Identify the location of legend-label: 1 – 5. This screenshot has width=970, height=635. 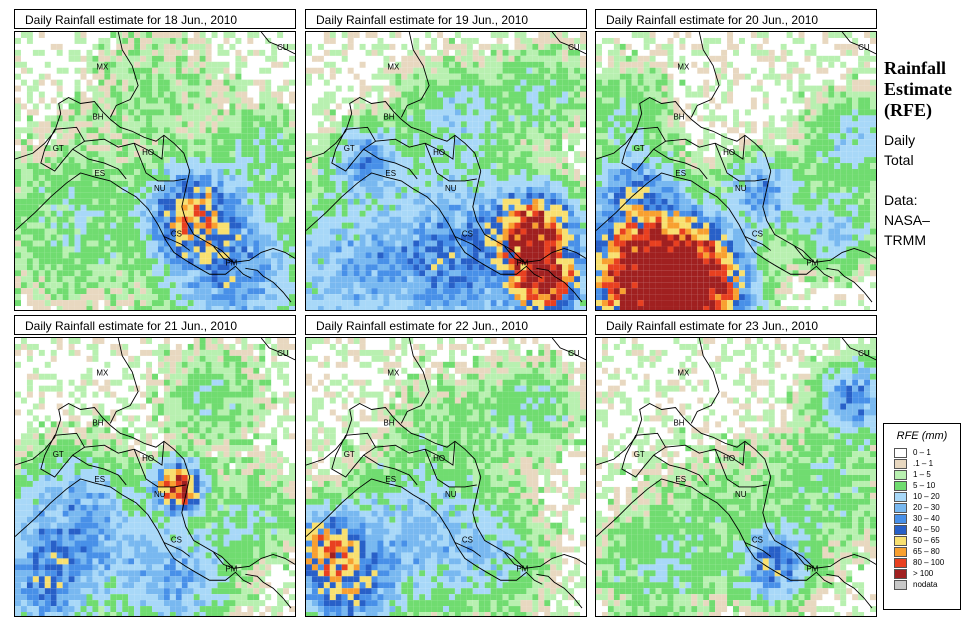
(922, 474).